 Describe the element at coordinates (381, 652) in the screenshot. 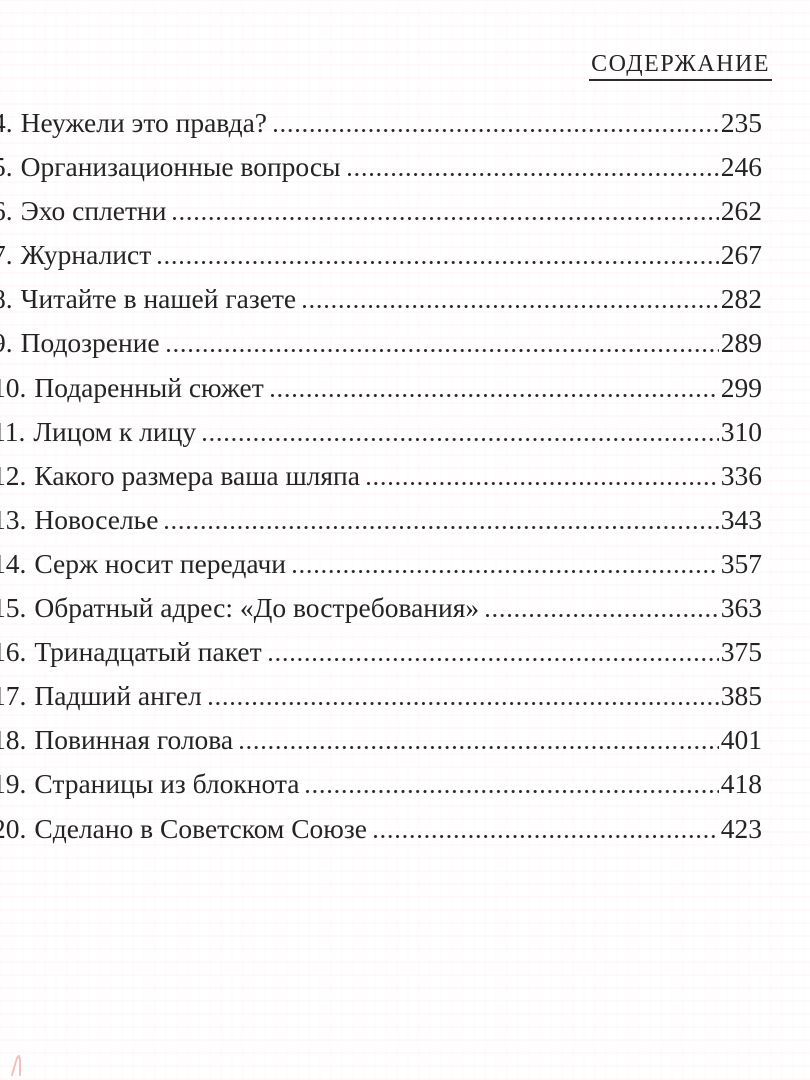

I see `toc-entry: 16. Тринадцатый пакет 375` at that location.